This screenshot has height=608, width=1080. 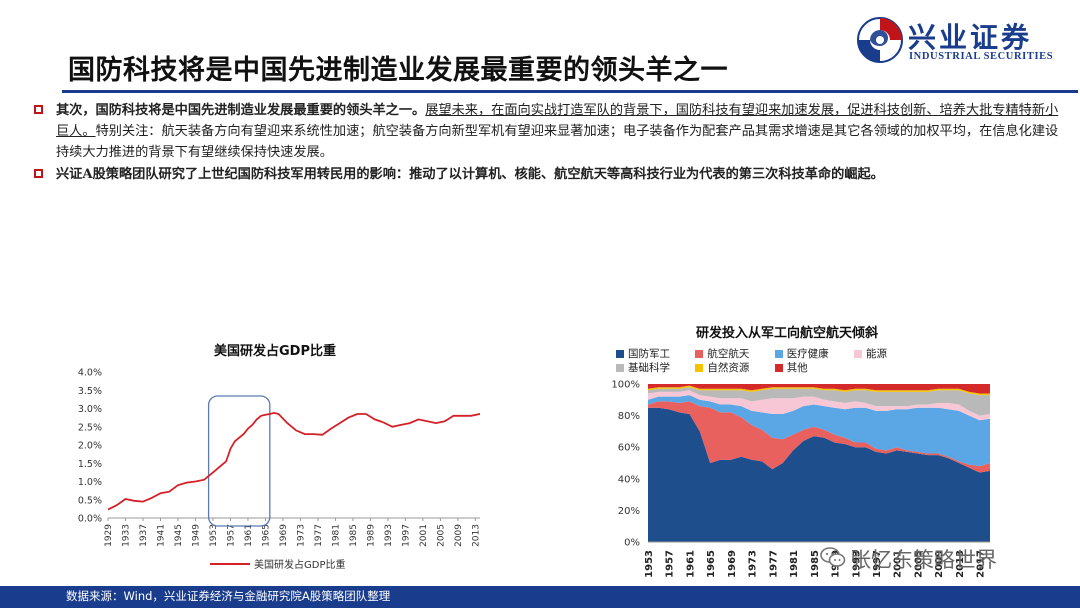 I want to click on legend-item-other: 其他, so click(x=791, y=367).